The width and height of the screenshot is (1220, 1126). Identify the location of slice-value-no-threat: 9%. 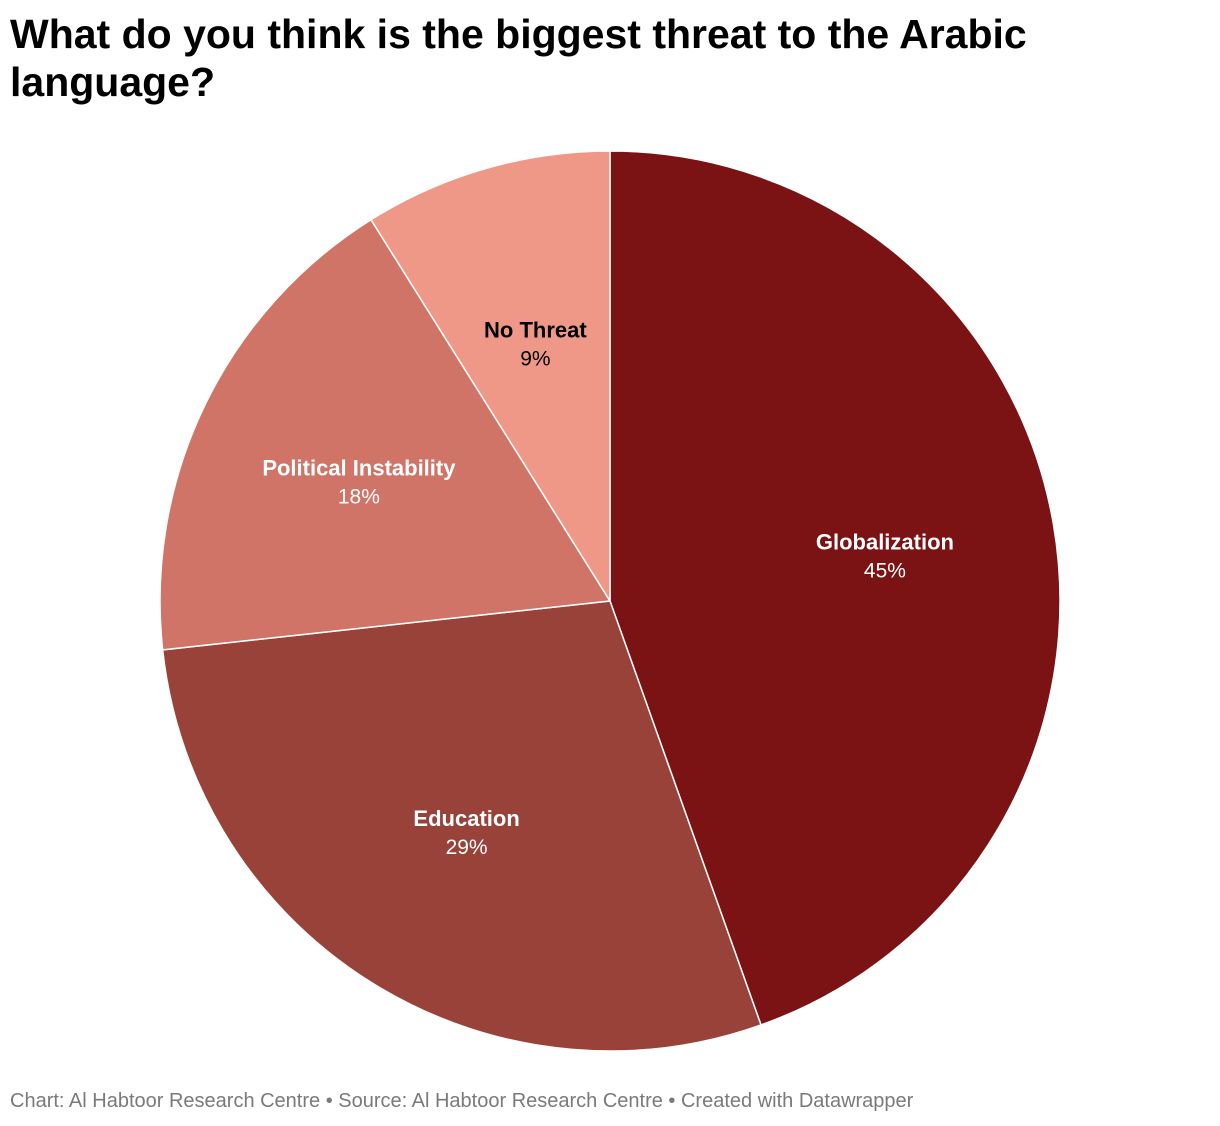
(535, 359).